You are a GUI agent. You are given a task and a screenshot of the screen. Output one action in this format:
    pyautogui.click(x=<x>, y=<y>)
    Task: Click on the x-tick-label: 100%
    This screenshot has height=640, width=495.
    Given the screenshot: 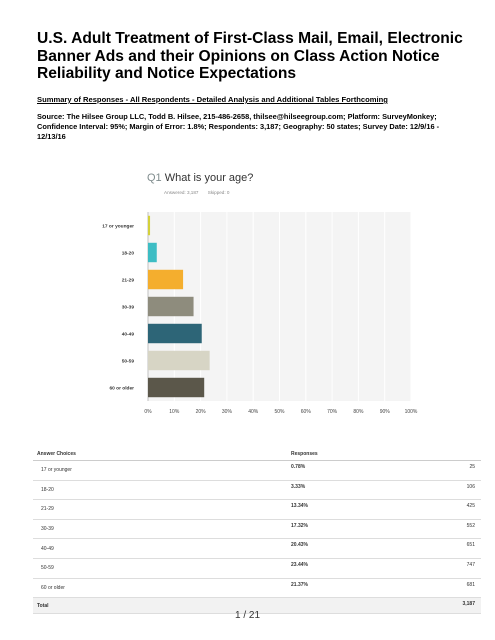 What is the action you would take?
    pyautogui.click(x=411, y=412)
    